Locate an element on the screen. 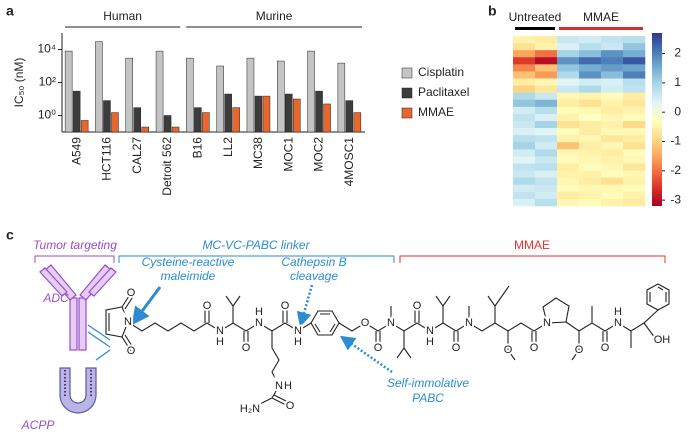  x-tick-label: MOC2 is located at coordinates (319, 154).